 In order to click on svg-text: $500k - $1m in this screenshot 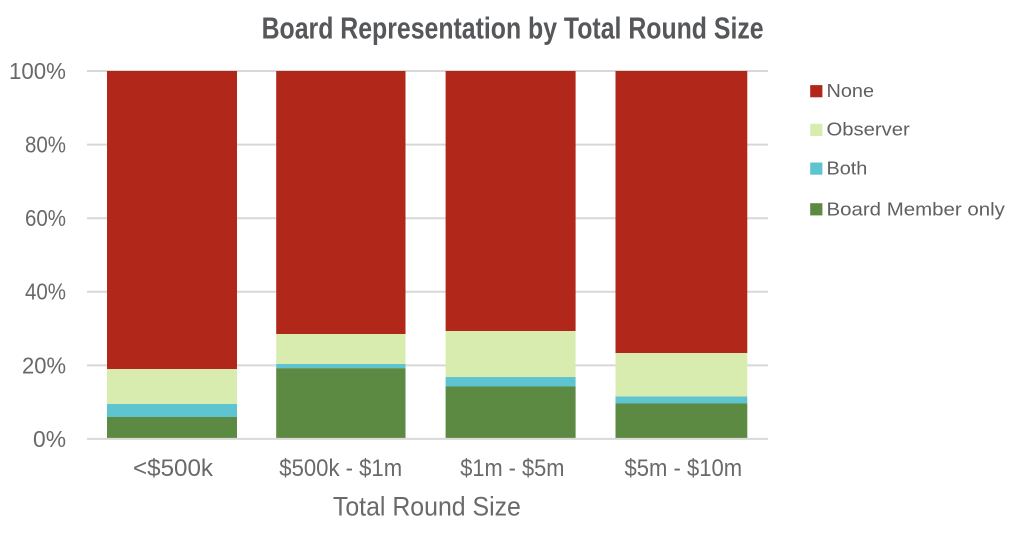, I will do `click(340, 468)`.